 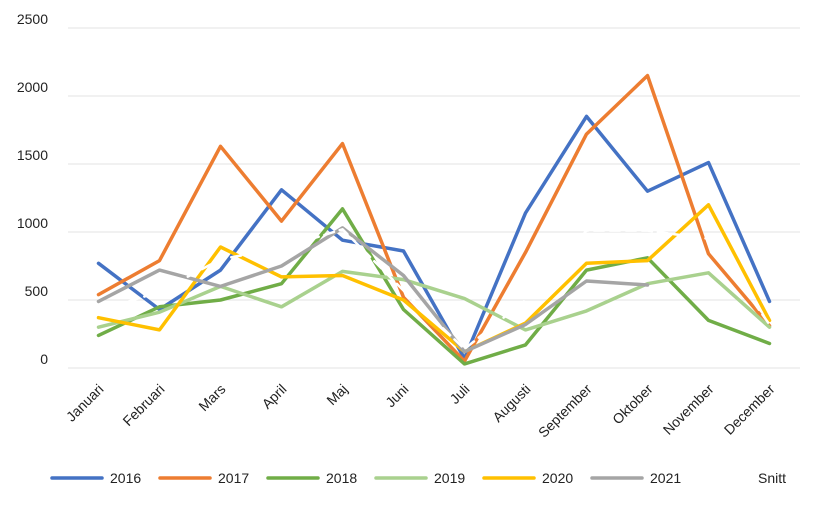 I want to click on legend: 2016 2017 2018 2019 2020 2021 Snitt, so click(x=418, y=478).